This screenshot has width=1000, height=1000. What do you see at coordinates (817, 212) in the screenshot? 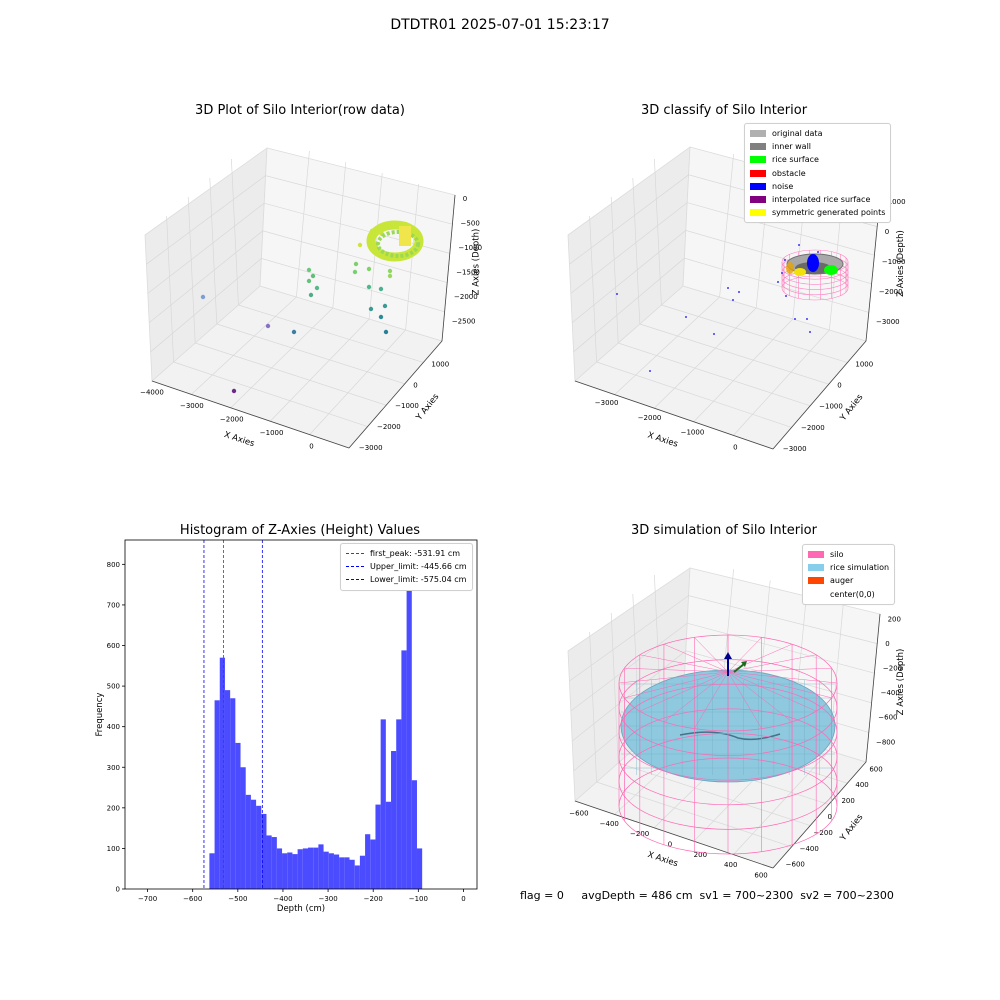
I see `legend-item: symmetric generated points` at bounding box center [817, 212].